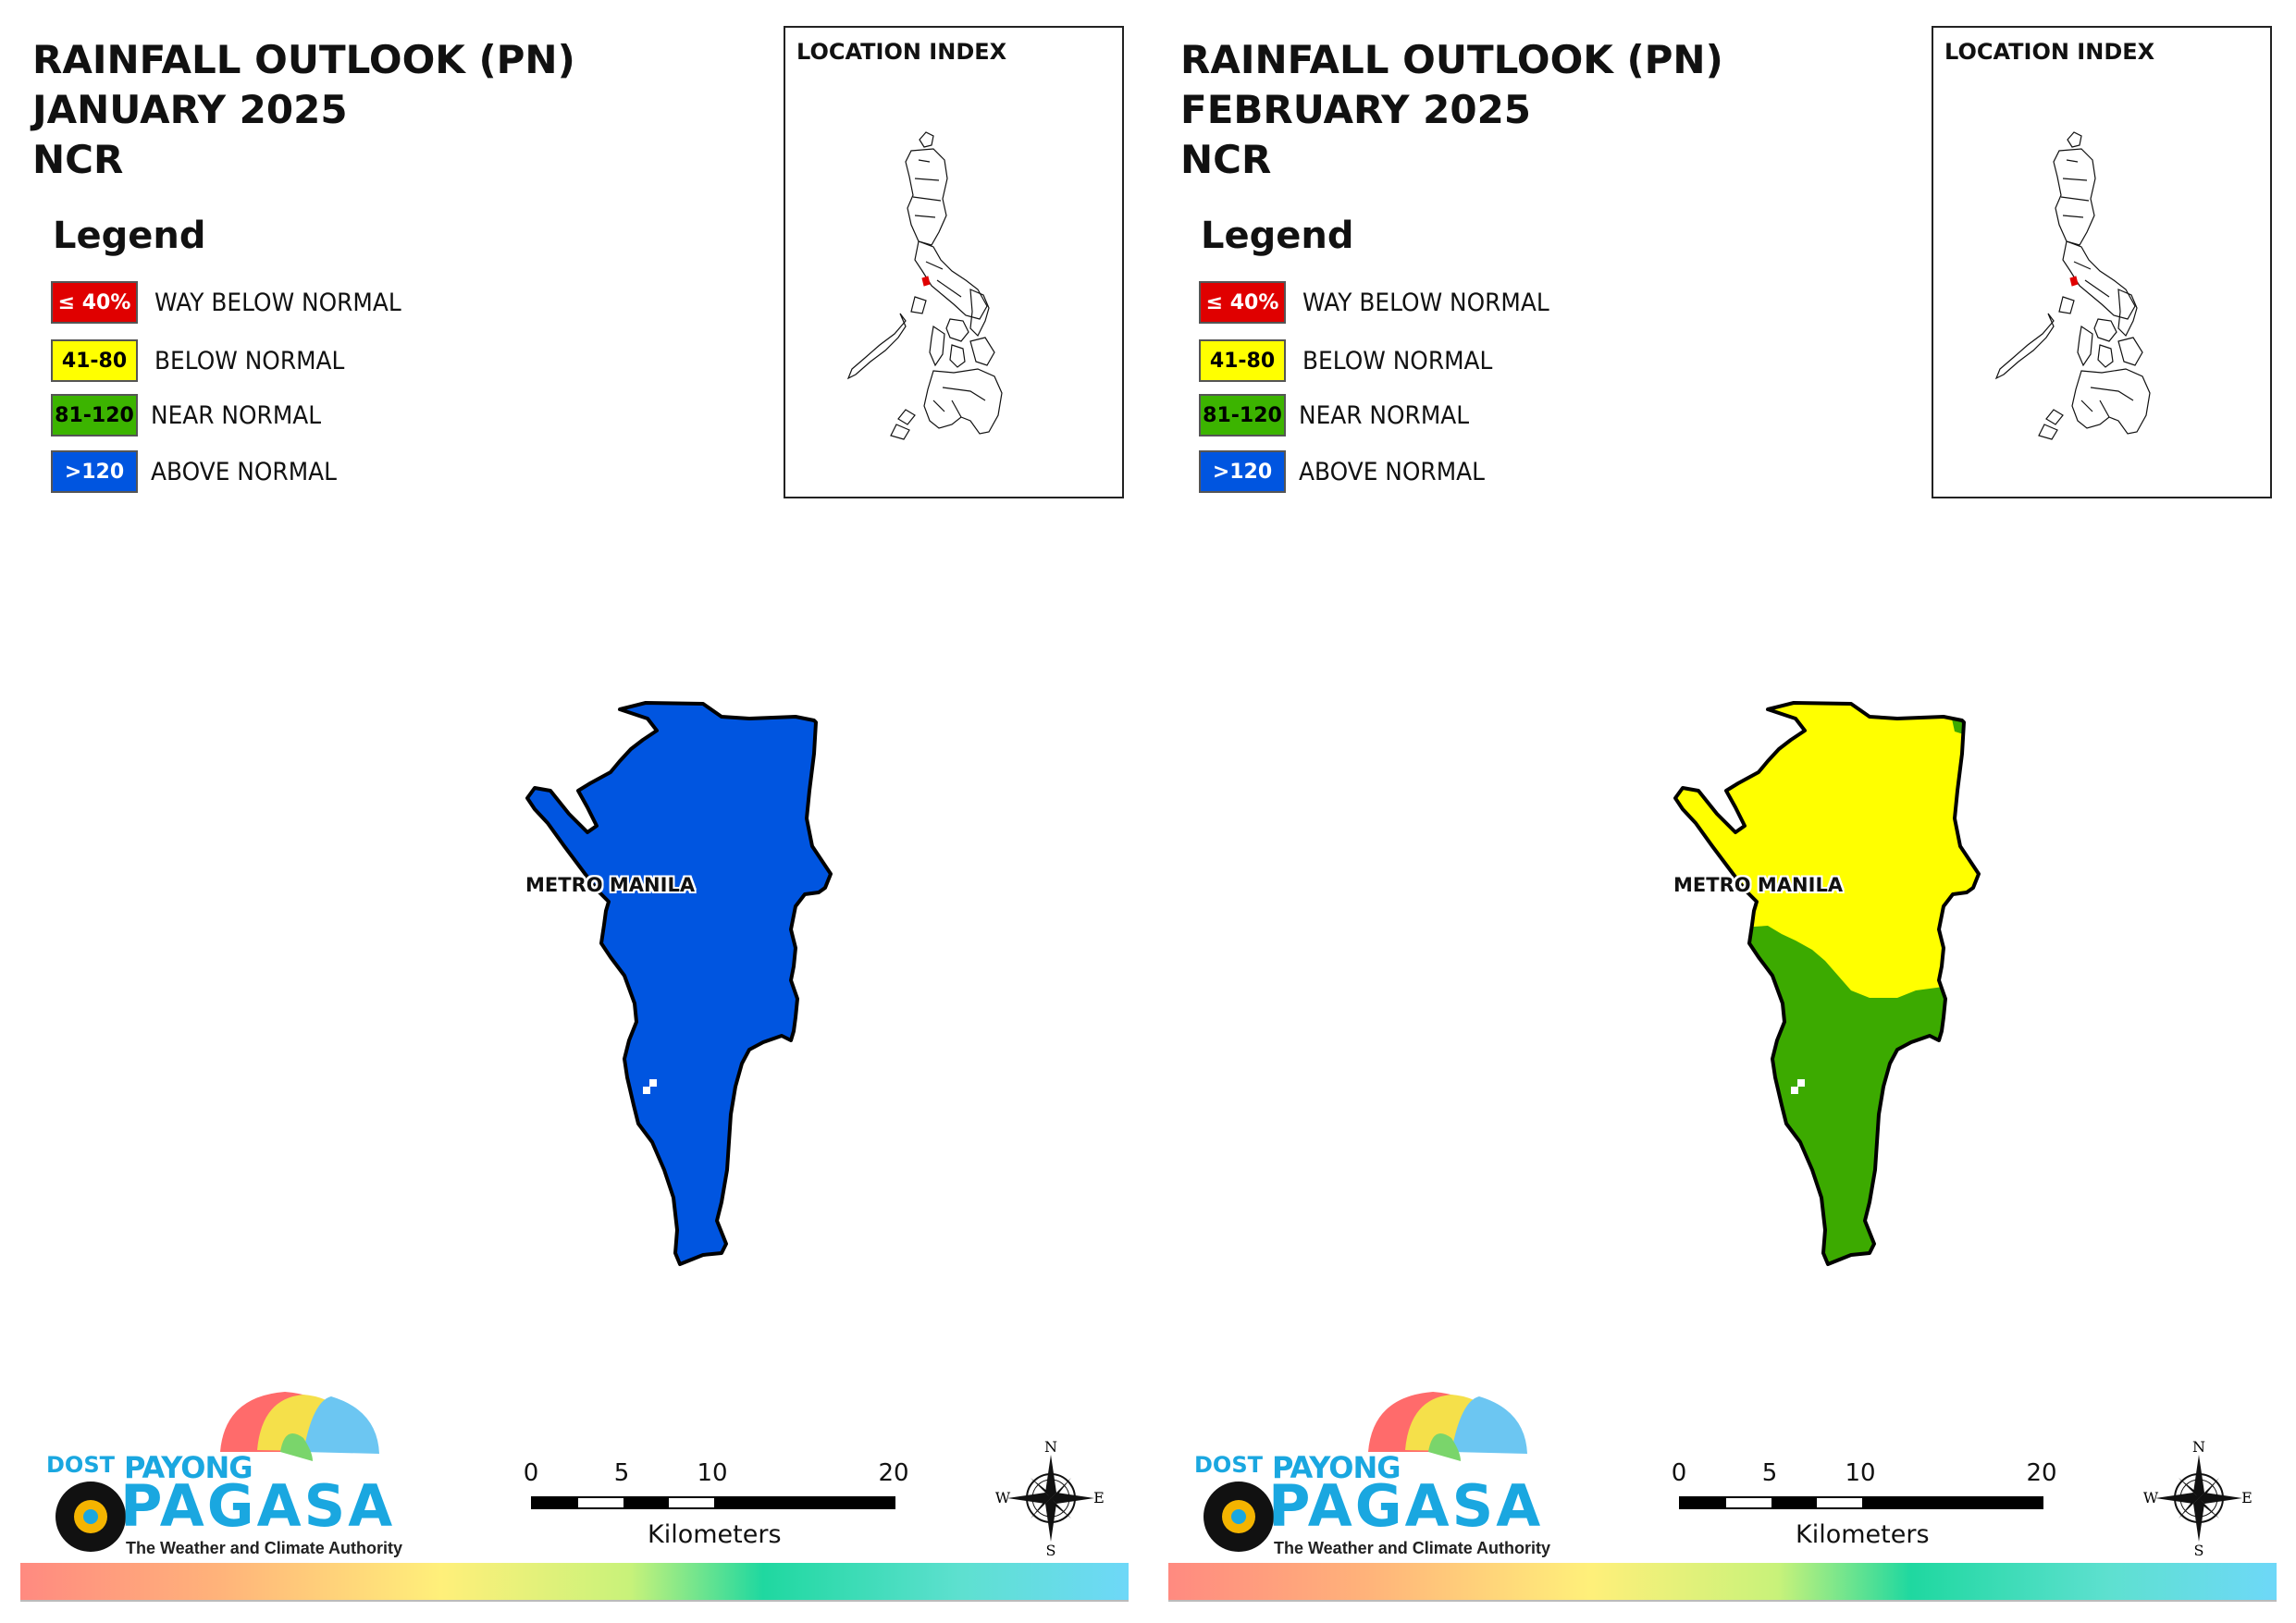 The image size is (2296, 1623). What do you see at coordinates (1356, 109) in the screenshot?
I see `title-line-2: FEBRUARY 2025` at bounding box center [1356, 109].